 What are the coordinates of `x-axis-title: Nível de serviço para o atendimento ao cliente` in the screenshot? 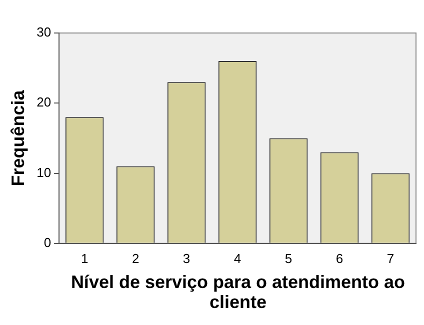 It's located at (238, 292).